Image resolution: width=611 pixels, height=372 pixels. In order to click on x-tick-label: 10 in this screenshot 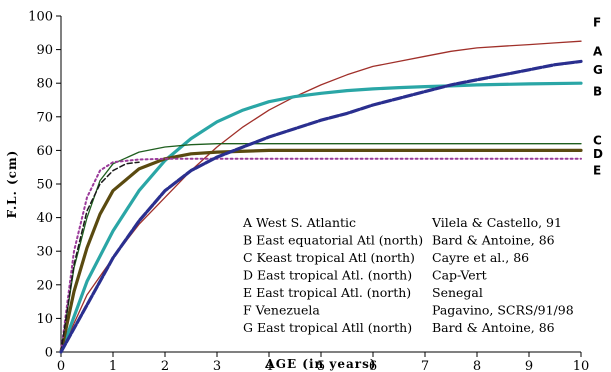, I will do `click(581, 365)`.